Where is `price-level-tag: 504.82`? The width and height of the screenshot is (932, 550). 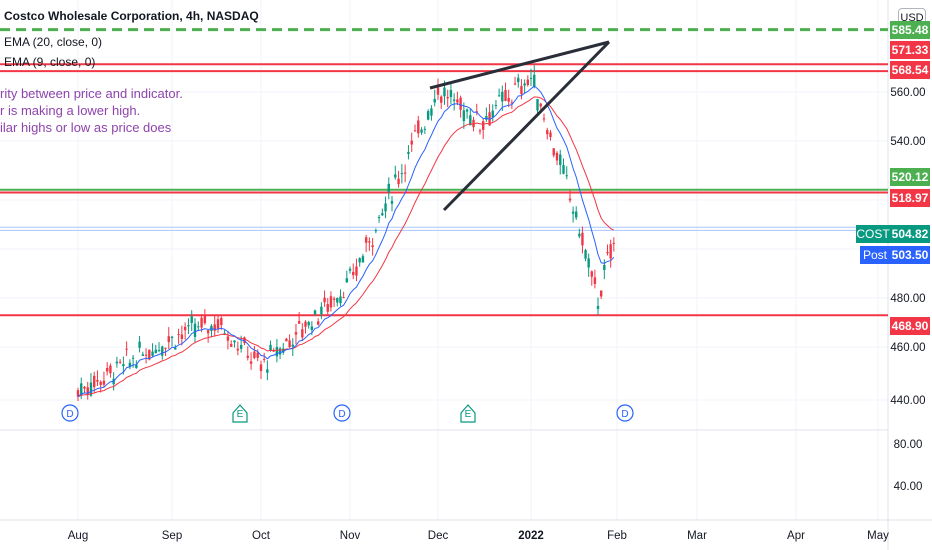
price-level-tag: 504.82 is located at coordinates (910, 234).